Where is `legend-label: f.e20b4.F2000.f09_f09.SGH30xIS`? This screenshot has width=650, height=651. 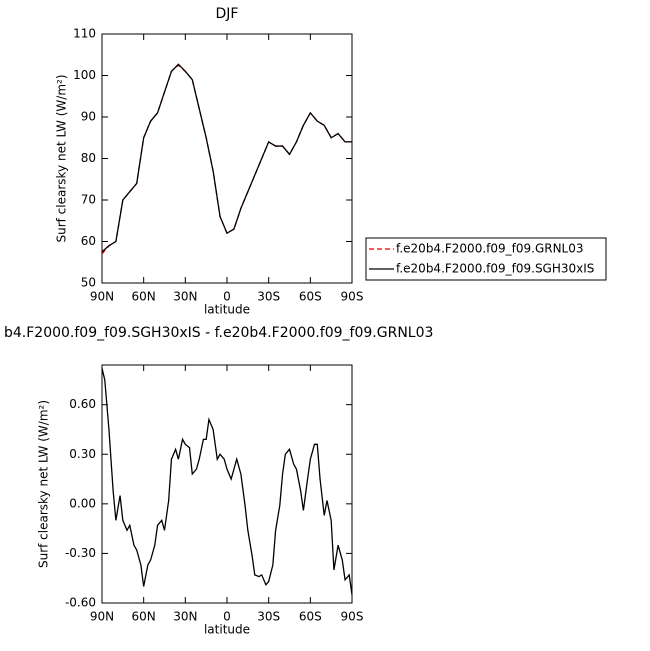
legend-label: f.e20b4.F2000.f09_f09.SGH30xIS is located at coordinates (495, 269).